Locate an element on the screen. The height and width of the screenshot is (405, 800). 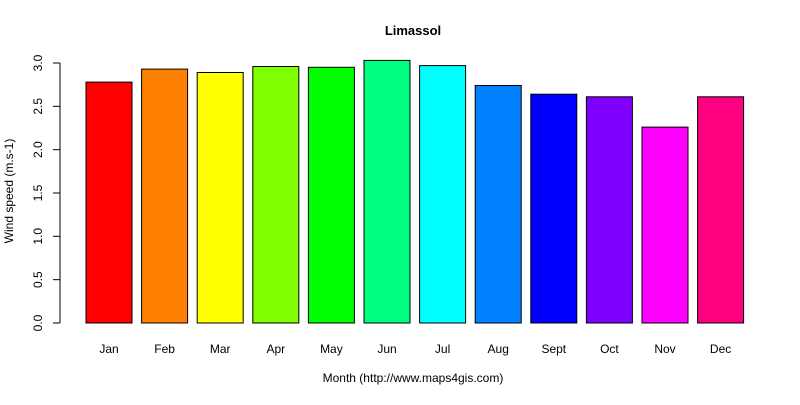
x-tick-label-oct: Oct is located at coordinates (609, 349).